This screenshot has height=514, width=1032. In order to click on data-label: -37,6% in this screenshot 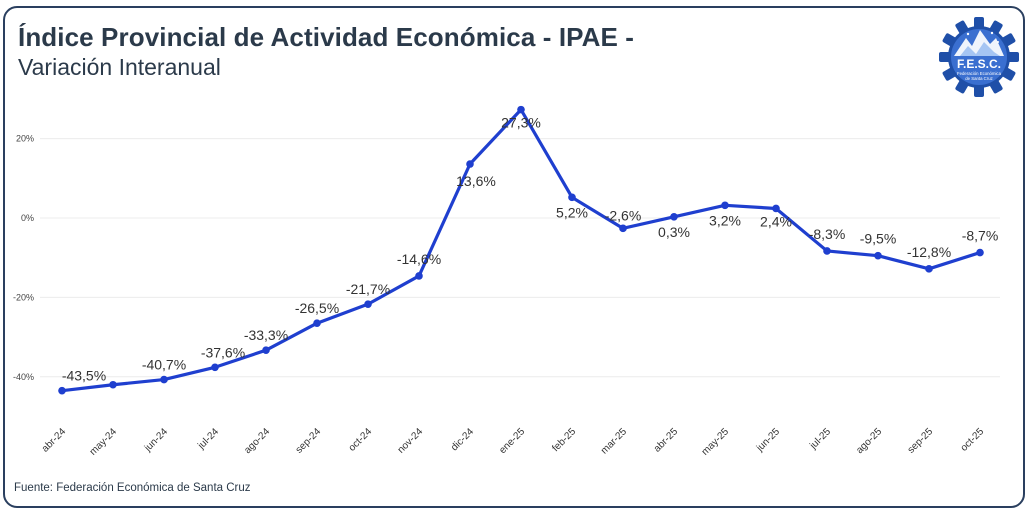, I will do `click(223, 352)`.